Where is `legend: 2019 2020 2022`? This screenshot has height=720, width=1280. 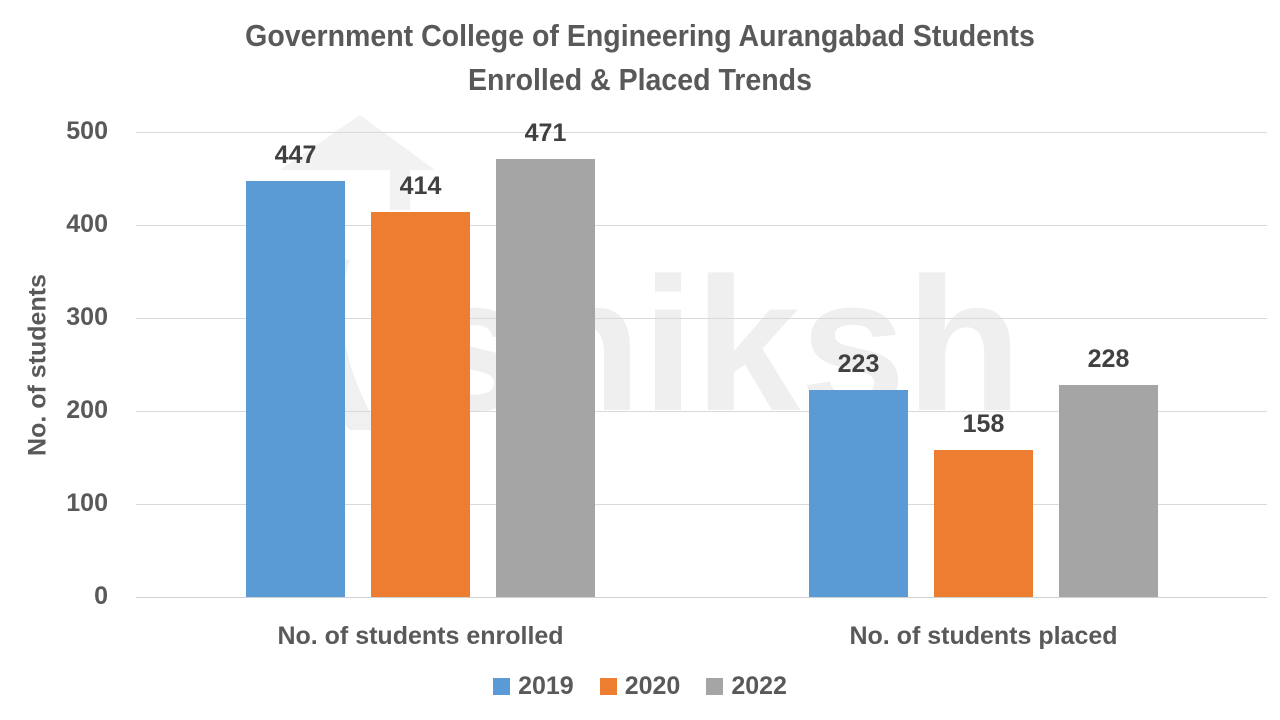 legend: 2019 2020 2022 is located at coordinates (640, 686).